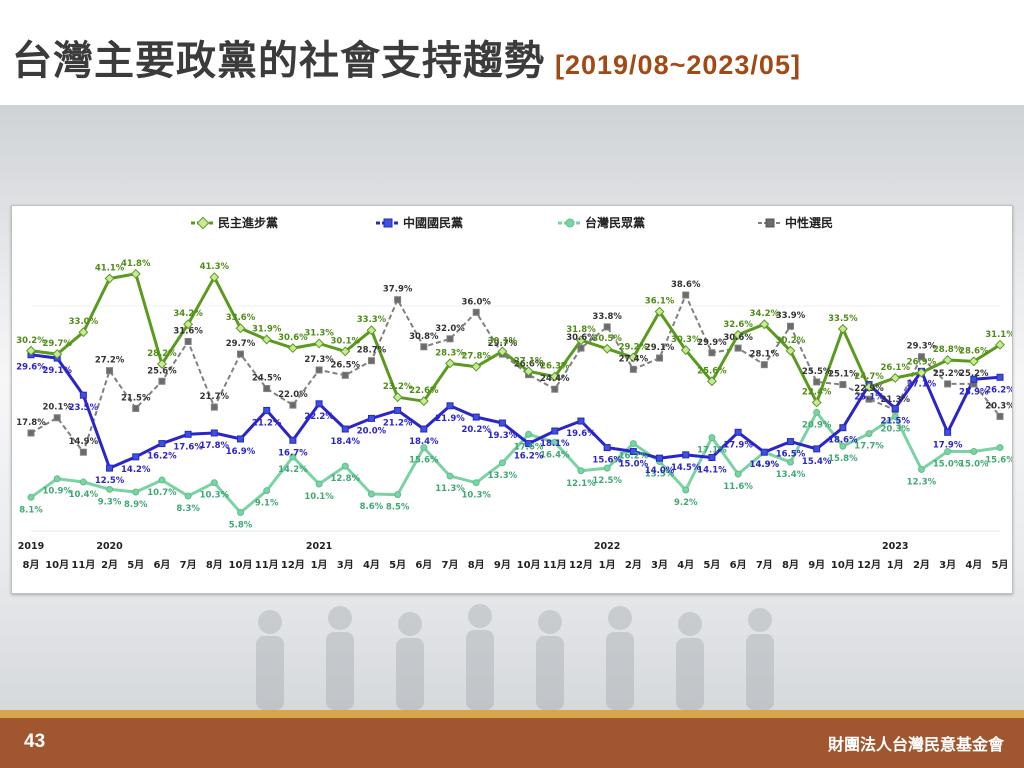 This screenshot has height=768, width=1024. What do you see at coordinates (711, 565) in the screenshot?
I see `x-tick-label: 5月` at bounding box center [711, 565].